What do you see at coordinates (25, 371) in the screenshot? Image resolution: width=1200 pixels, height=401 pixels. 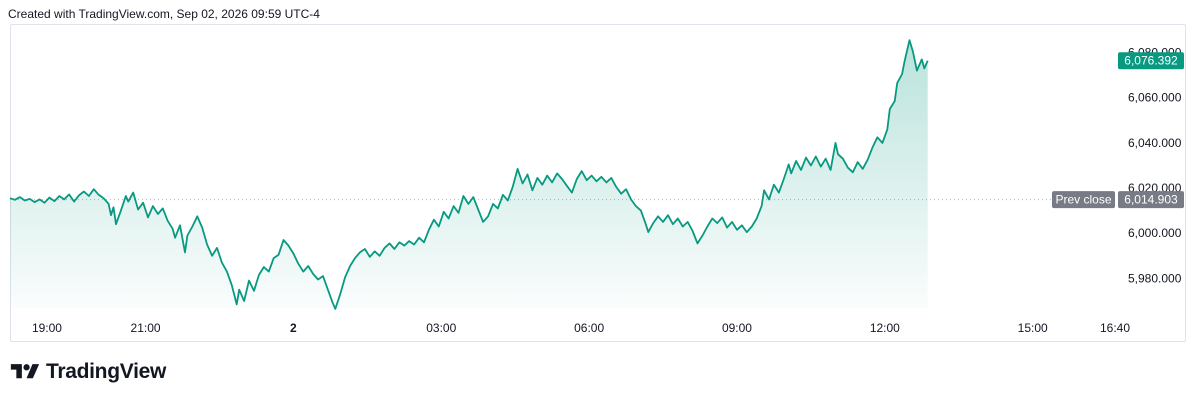 I see `tradingview-logo-icon` at bounding box center [25, 371].